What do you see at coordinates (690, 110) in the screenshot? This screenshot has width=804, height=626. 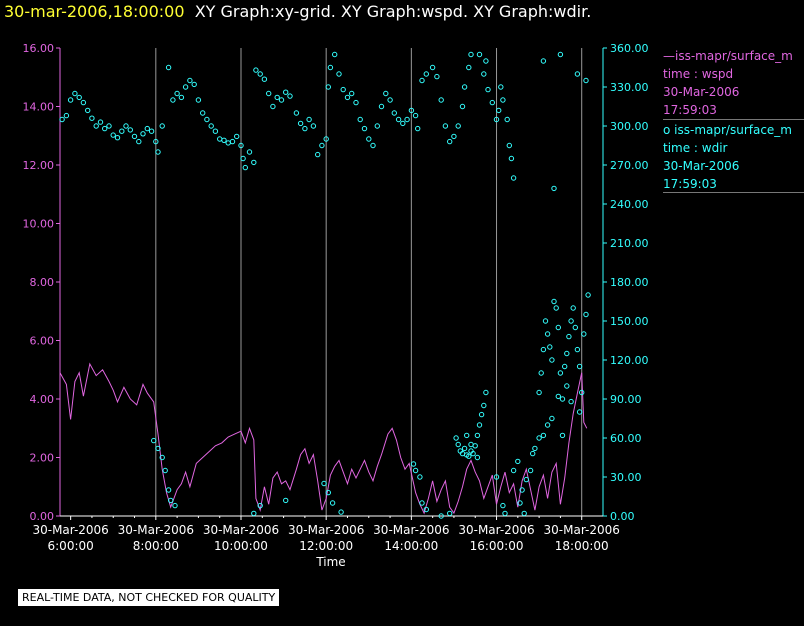 I see `legend-wspd-time: 17:59:03` at bounding box center [690, 110].